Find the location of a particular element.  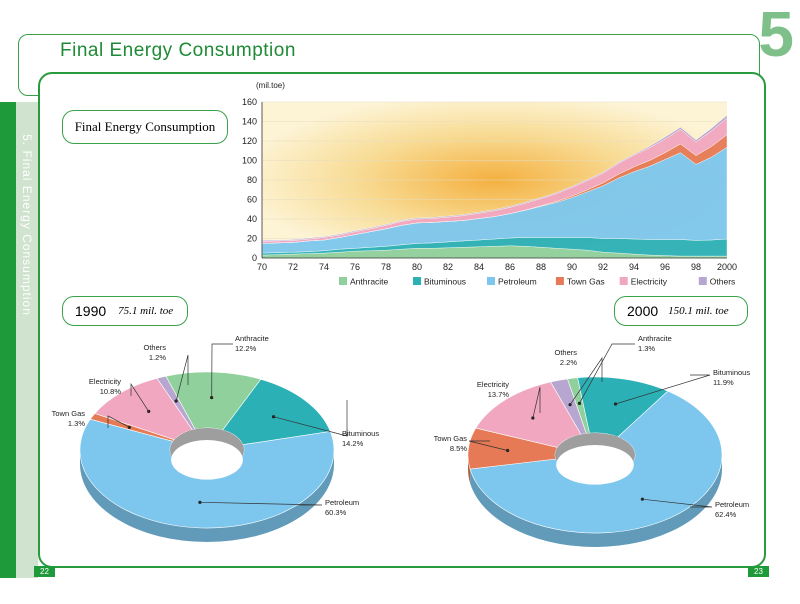

legend-label: Anthracite is located at coordinates (369, 282).